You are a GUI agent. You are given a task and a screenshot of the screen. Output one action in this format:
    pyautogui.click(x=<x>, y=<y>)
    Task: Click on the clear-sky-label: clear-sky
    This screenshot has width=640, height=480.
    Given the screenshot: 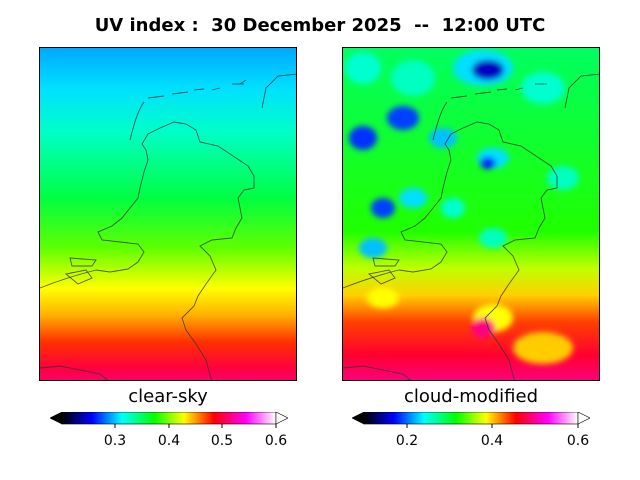 What is the action you would take?
    pyautogui.click(x=168, y=396)
    